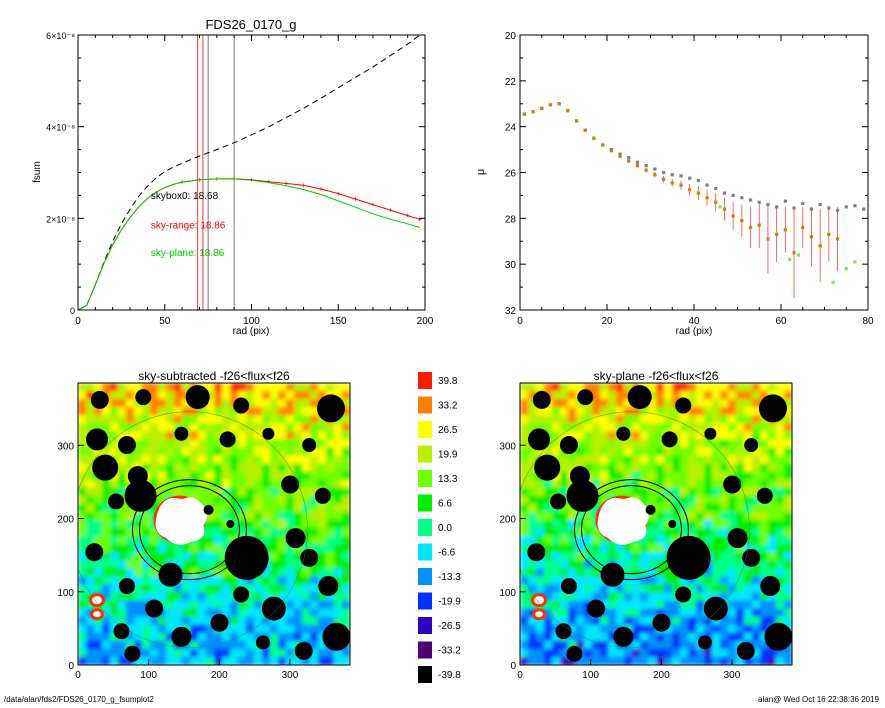 The height and width of the screenshot is (708, 885). Describe the element at coordinates (189, 530) in the screenshot. I see `aperture-ellipse` at that location.